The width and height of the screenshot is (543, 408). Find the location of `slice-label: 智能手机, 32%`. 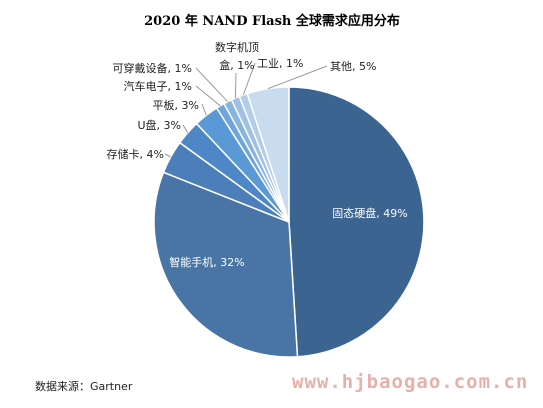

slice-label: 智能手机, 32% is located at coordinates (206, 262).